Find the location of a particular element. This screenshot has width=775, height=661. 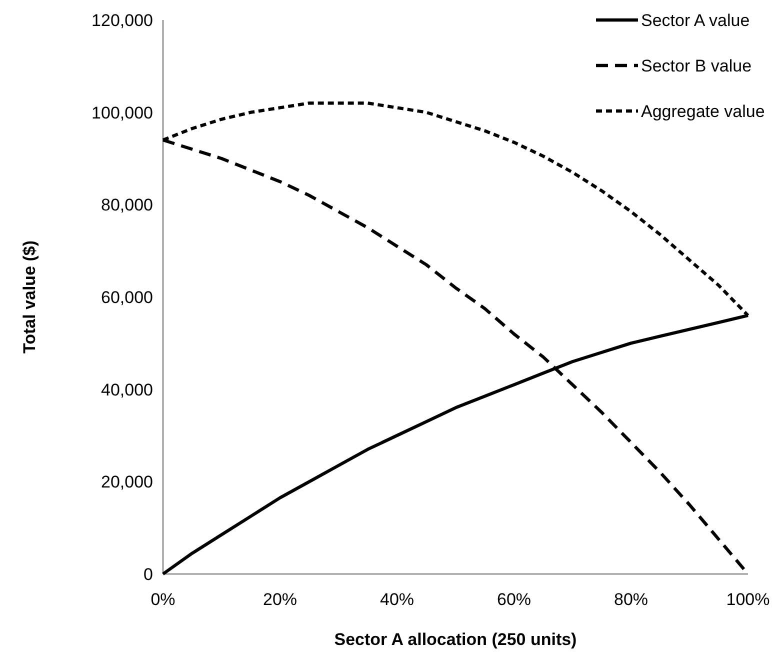

y-tick-label: 100,000 is located at coordinates (122, 112).